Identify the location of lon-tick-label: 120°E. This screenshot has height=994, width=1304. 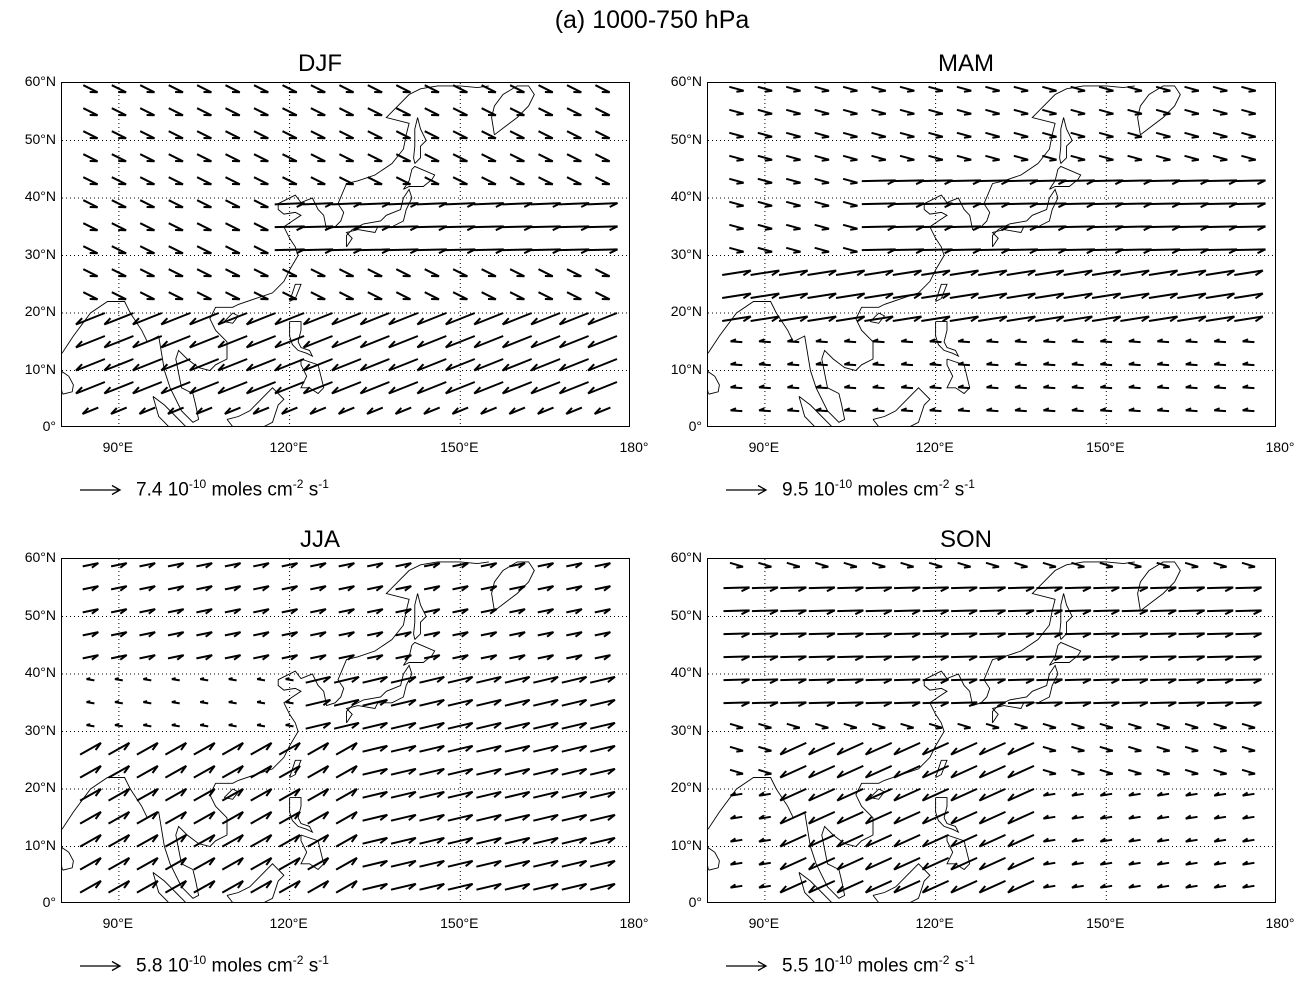
(934, 447).